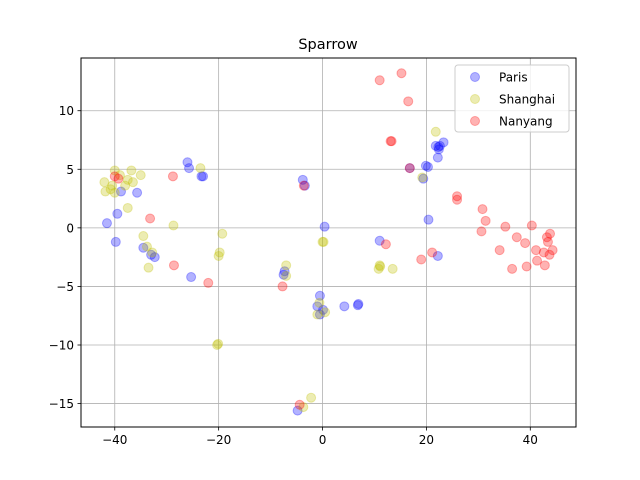 Image resolution: width=640 pixels, height=480 pixels. What do you see at coordinates (61, 346) in the screenshot?
I see `y-tick-label: −10` at bounding box center [61, 346].